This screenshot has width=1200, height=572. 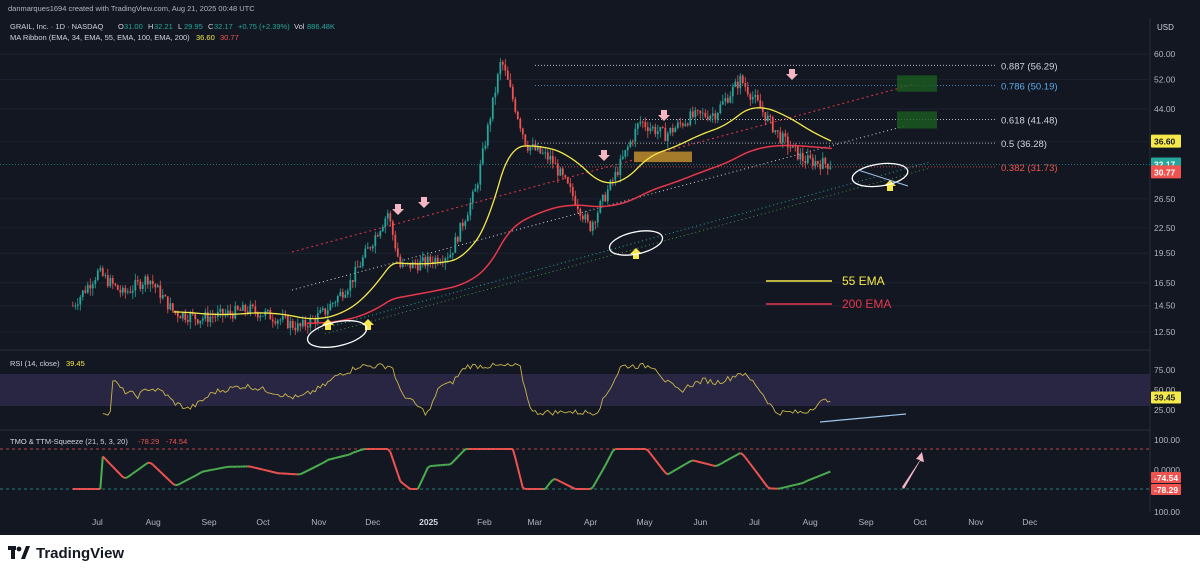 I want to click on ma-ribbon-value-2: 30.77, so click(x=229, y=37).